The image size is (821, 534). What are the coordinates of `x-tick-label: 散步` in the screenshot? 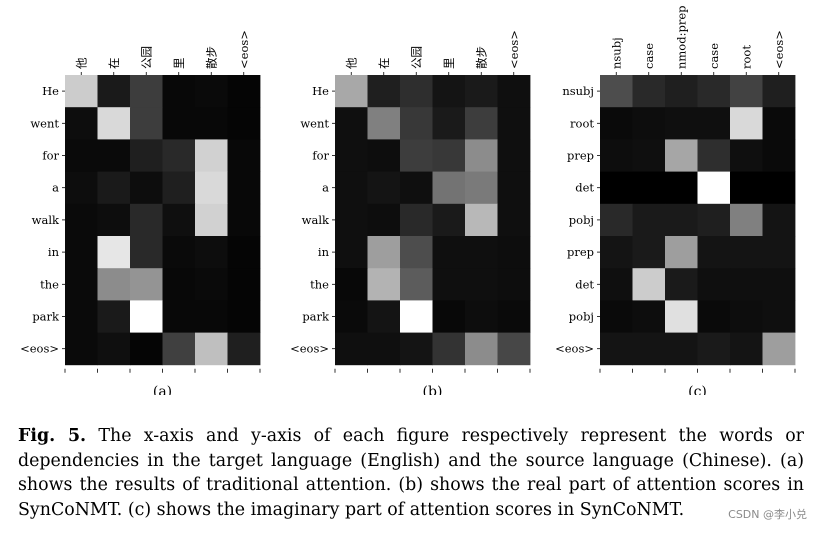 It's located at (481, 57).